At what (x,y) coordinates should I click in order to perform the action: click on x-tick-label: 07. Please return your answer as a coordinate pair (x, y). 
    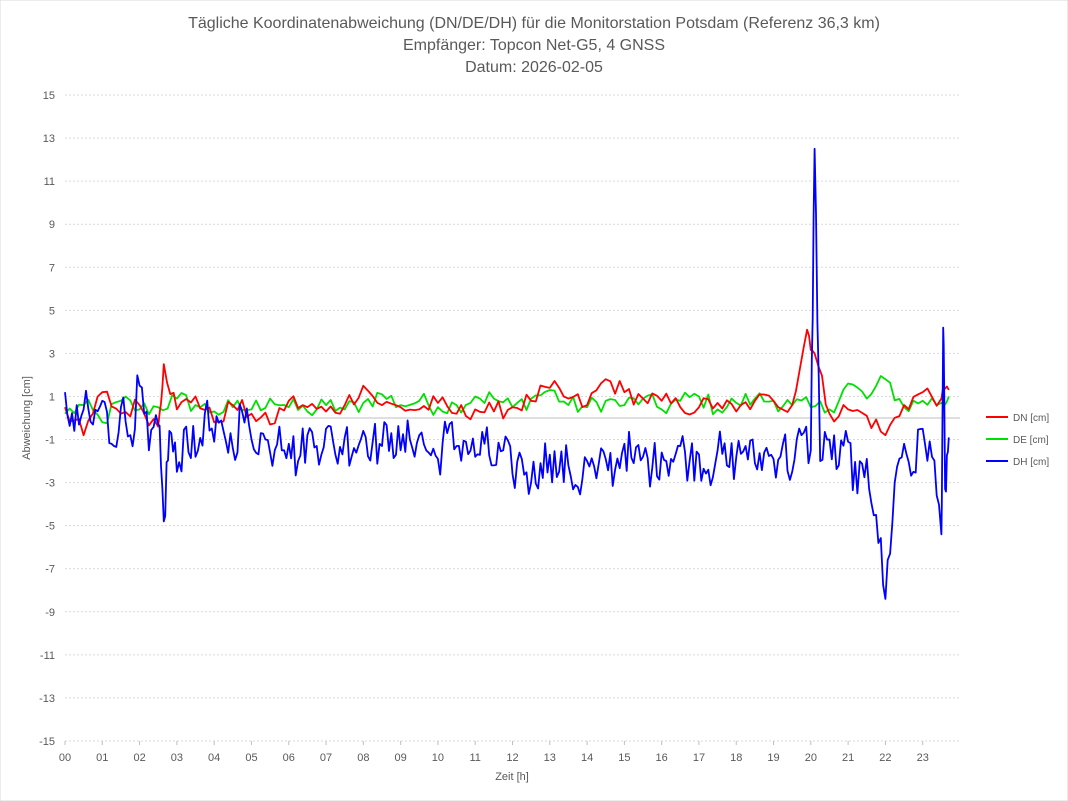
    Looking at the image, I should click on (326, 758).